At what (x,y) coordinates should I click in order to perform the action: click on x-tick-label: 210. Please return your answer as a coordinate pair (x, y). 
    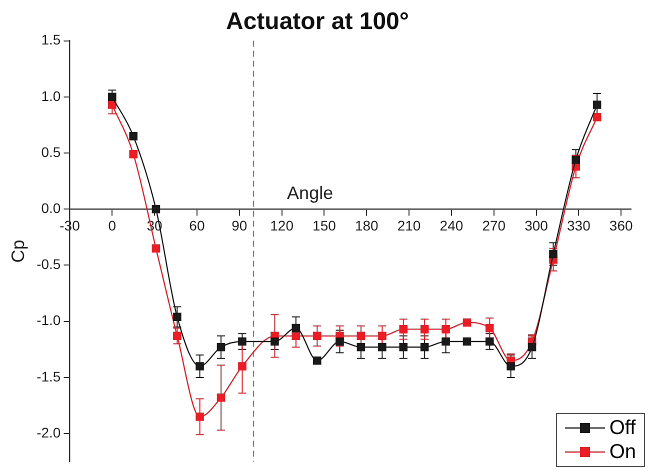
    Looking at the image, I should click on (409, 225).